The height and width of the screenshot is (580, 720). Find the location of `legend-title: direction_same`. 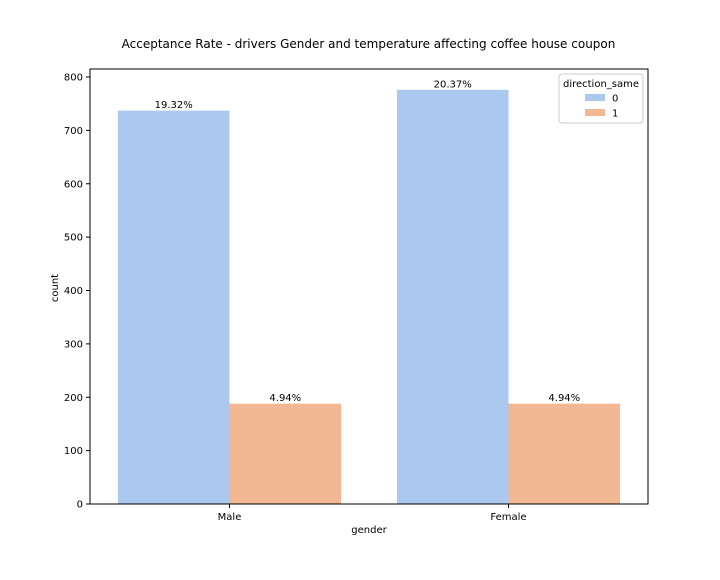

legend-title: direction_same is located at coordinates (601, 84).